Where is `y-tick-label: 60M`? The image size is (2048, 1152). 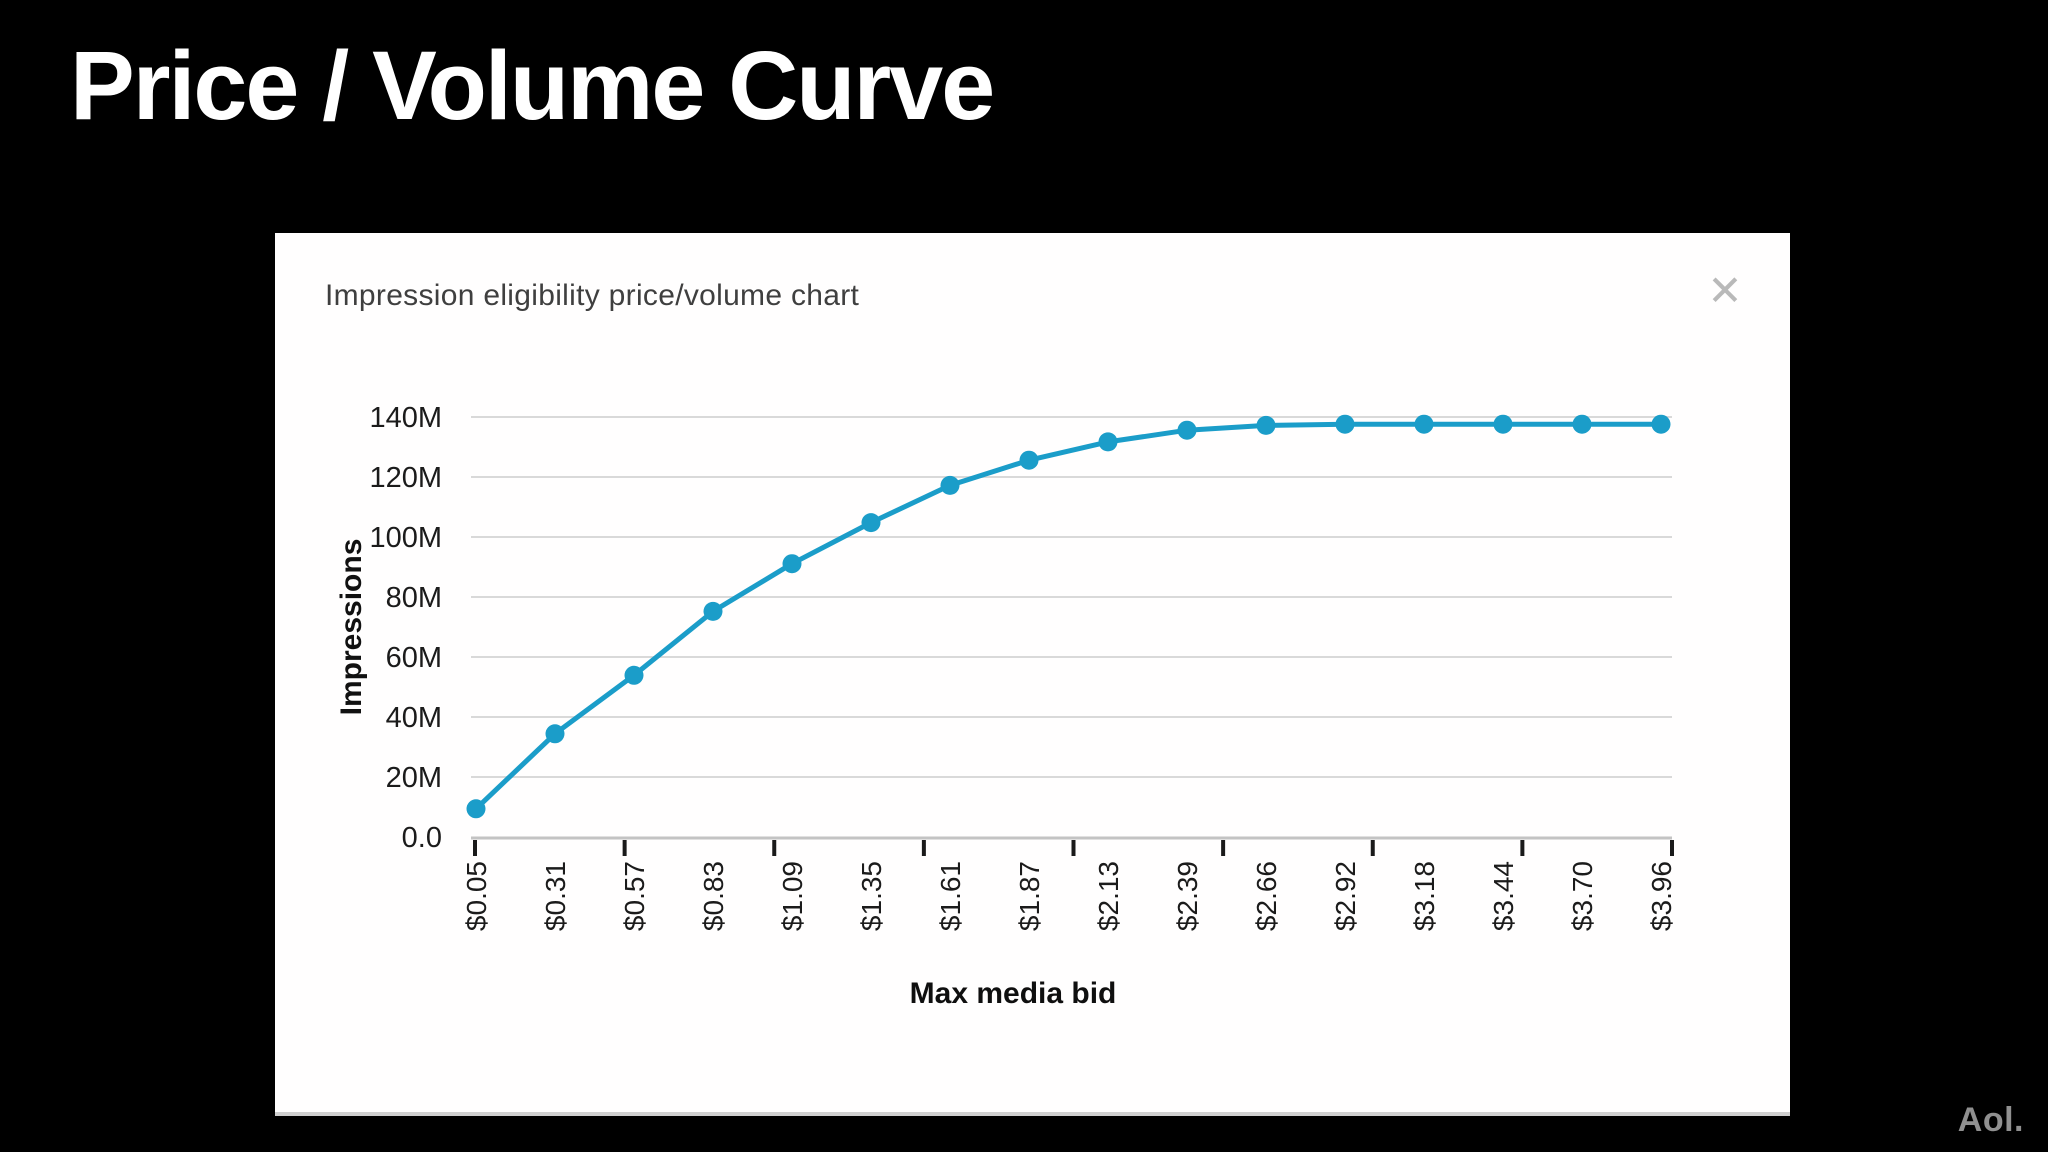
y-tick-label: 60M is located at coordinates (414, 658).